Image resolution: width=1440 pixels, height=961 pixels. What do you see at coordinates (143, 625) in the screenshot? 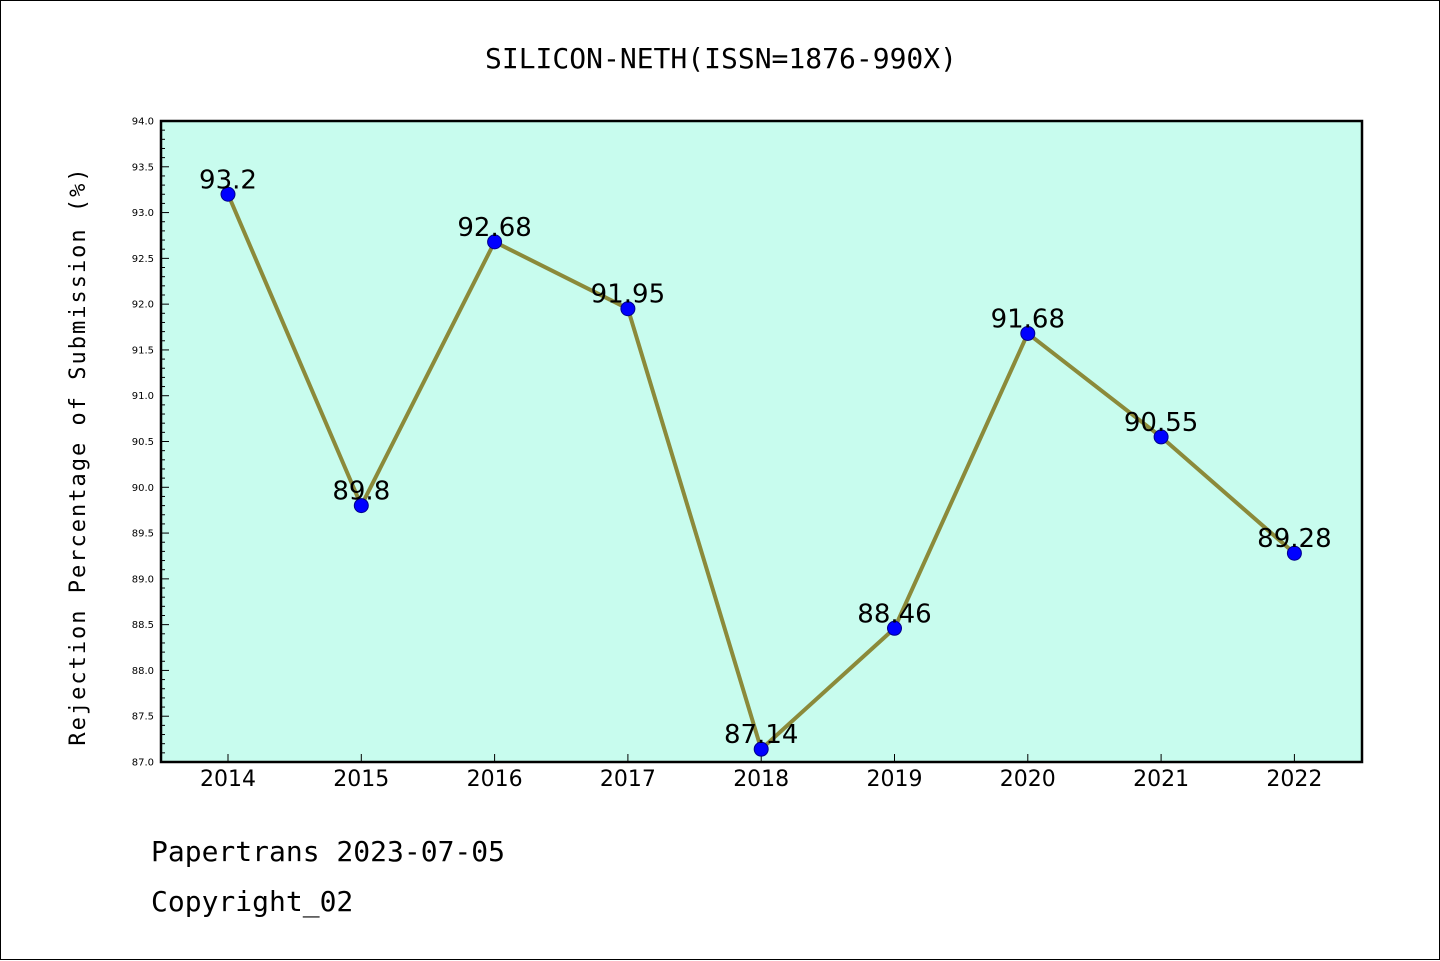
I see `y-tick-label: 88.5` at bounding box center [143, 625].